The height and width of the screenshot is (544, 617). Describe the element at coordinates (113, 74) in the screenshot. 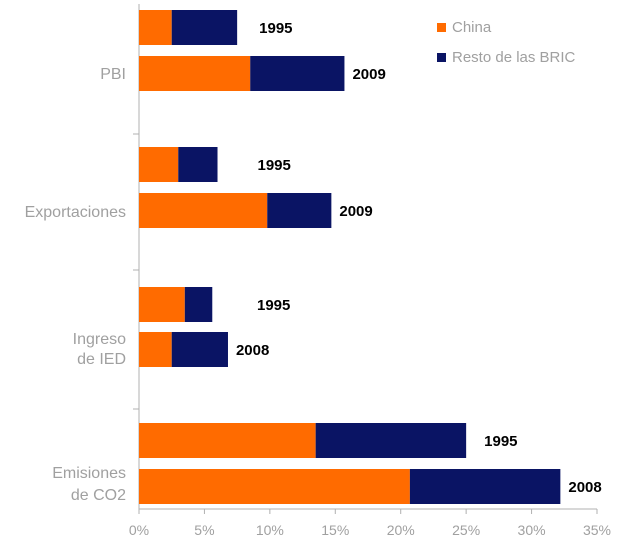

I see `category-label: PBI` at that location.